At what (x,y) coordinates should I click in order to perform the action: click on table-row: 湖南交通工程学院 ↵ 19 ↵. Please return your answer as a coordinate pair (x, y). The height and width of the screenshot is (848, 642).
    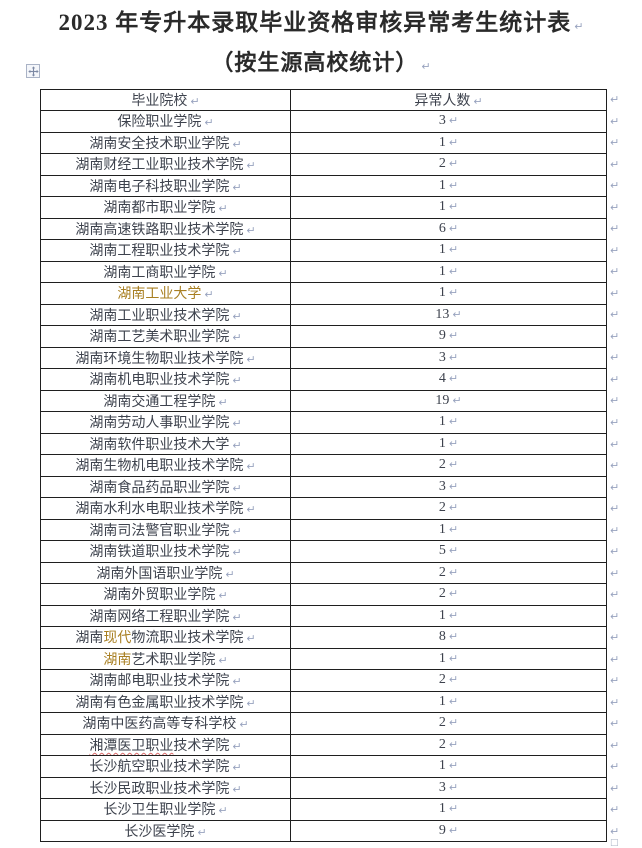
    Looking at the image, I should click on (323, 400).